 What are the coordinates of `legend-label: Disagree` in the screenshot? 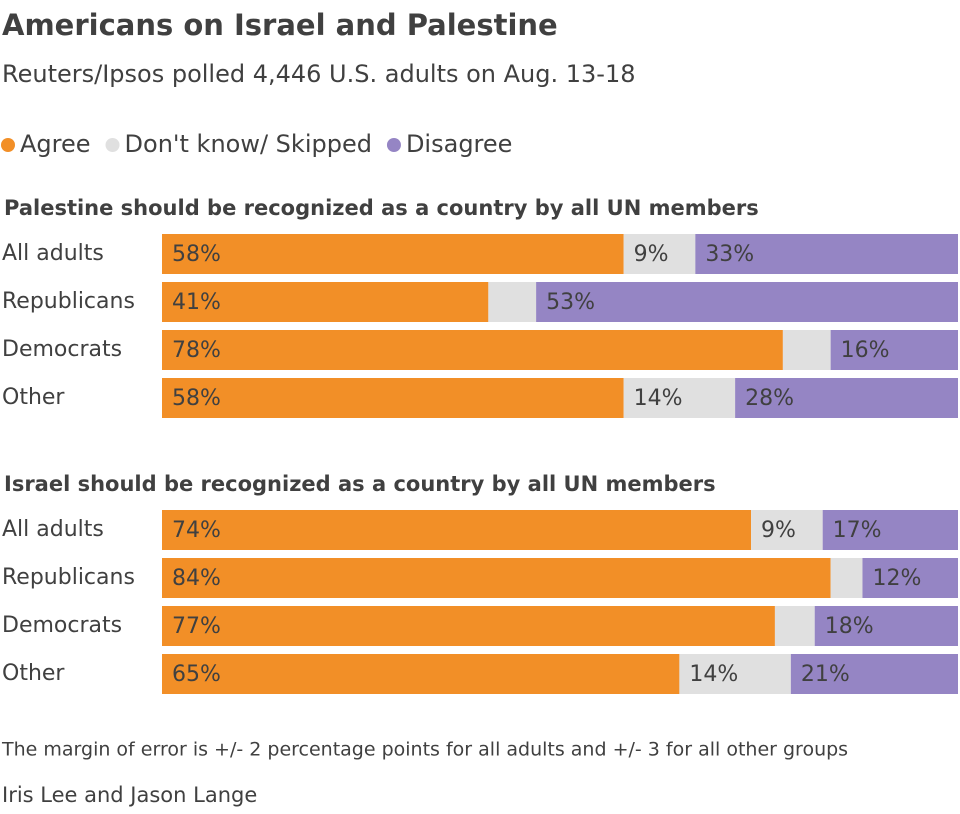 It's located at (459, 144).